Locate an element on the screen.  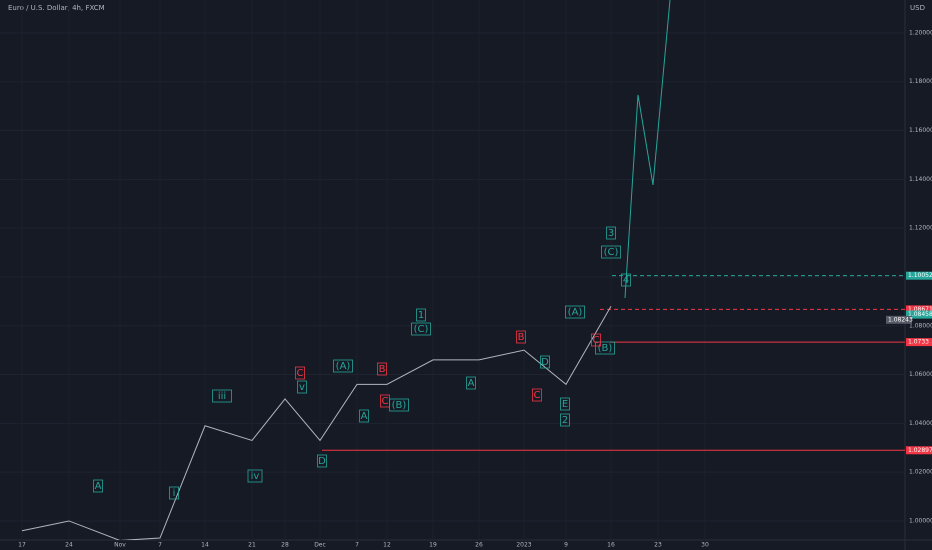
wave-label: v is located at coordinates (302, 387).